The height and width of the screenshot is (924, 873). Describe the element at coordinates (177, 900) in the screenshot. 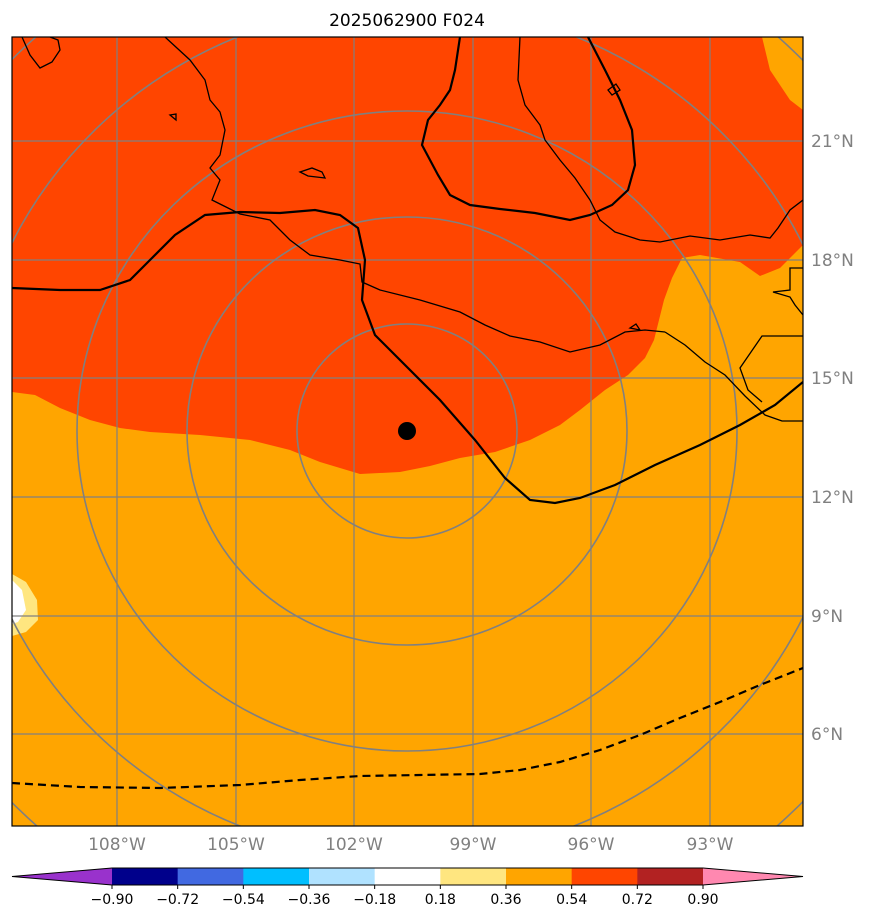

I see `colorbar-tick-label: −0.72` at that location.